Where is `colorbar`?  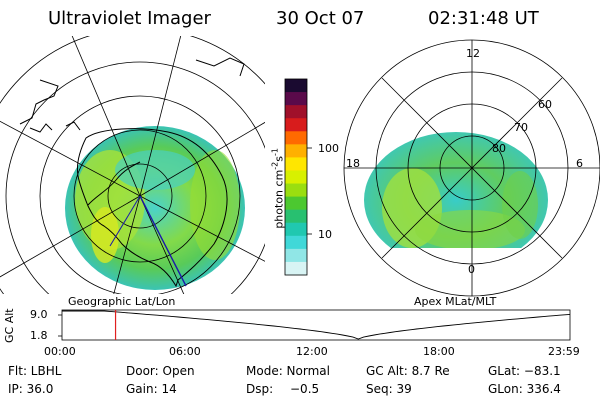 colorbar is located at coordinates (296, 177).